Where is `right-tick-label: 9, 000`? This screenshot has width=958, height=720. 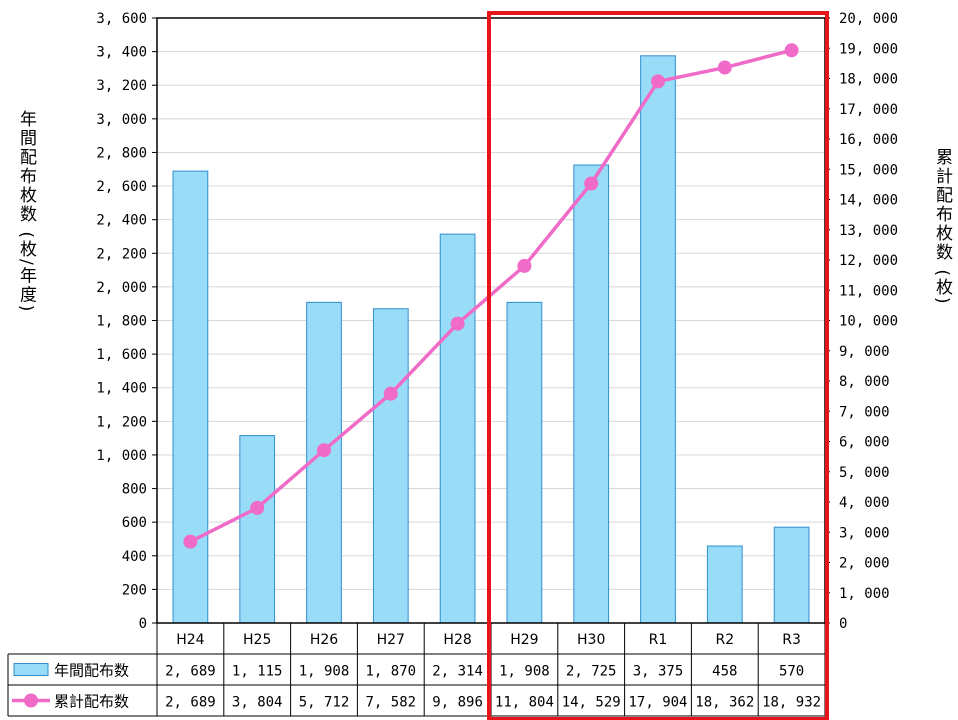 right-tick-label: 9, 000 is located at coordinates (864, 352).